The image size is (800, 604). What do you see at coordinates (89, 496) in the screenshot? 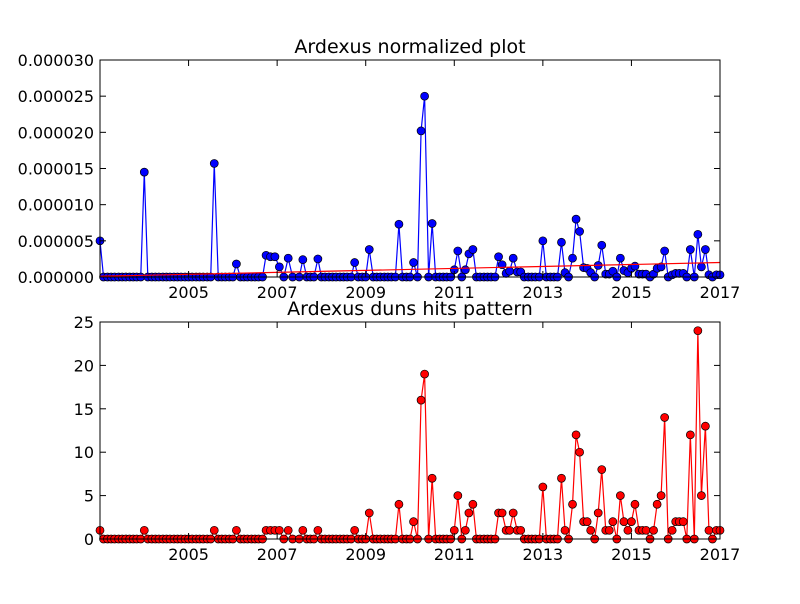
I see `chart-2-y-tick-label-2: 5` at bounding box center [89, 496].